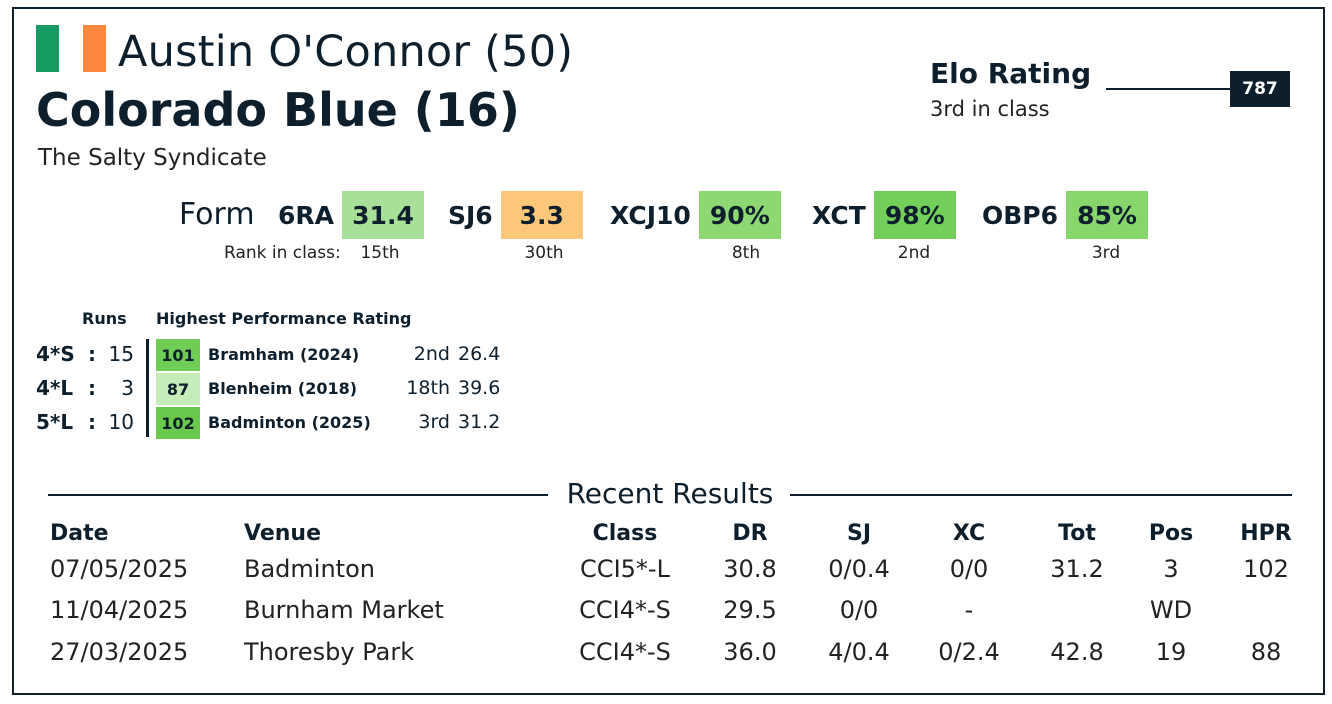 The image size is (1332, 704). I want to click on ireland-flag-icon, so click(71, 48).